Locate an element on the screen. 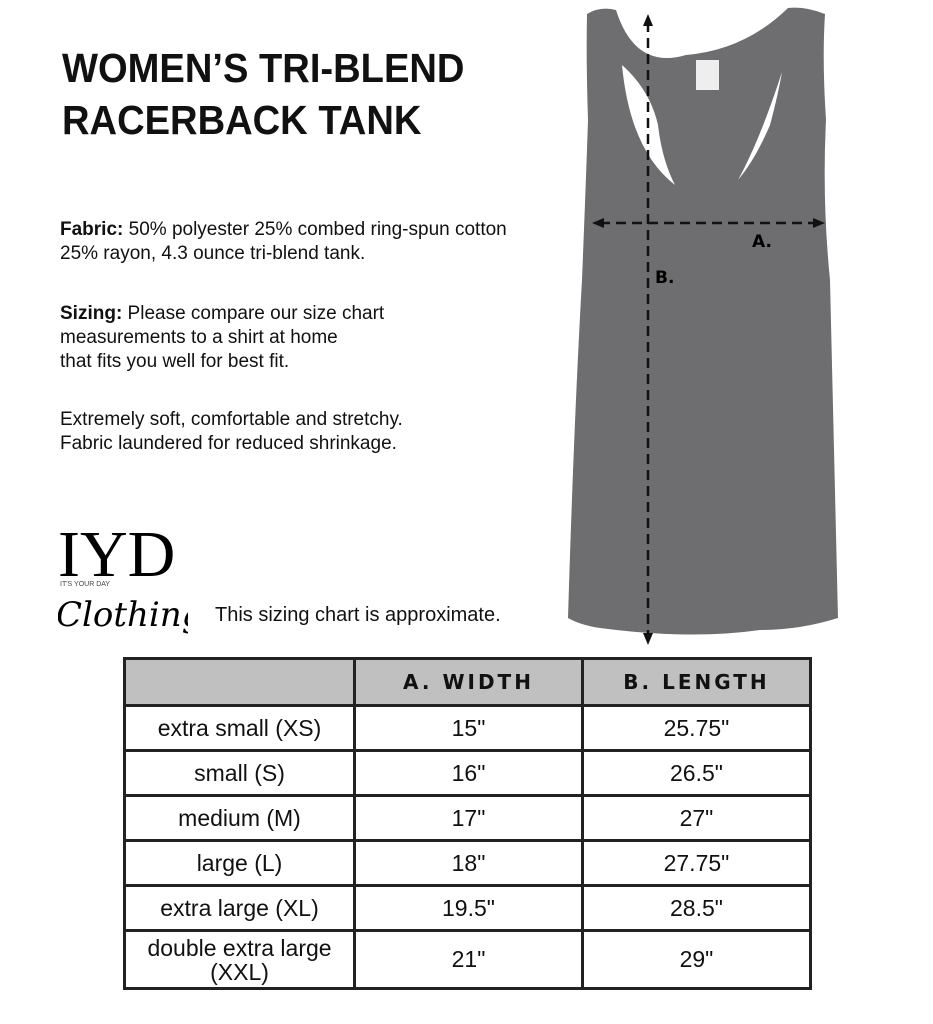 Image resolution: width=933 pixels, height=1024 pixels. size-cell: medium (M) is located at coordinates (239, 818).